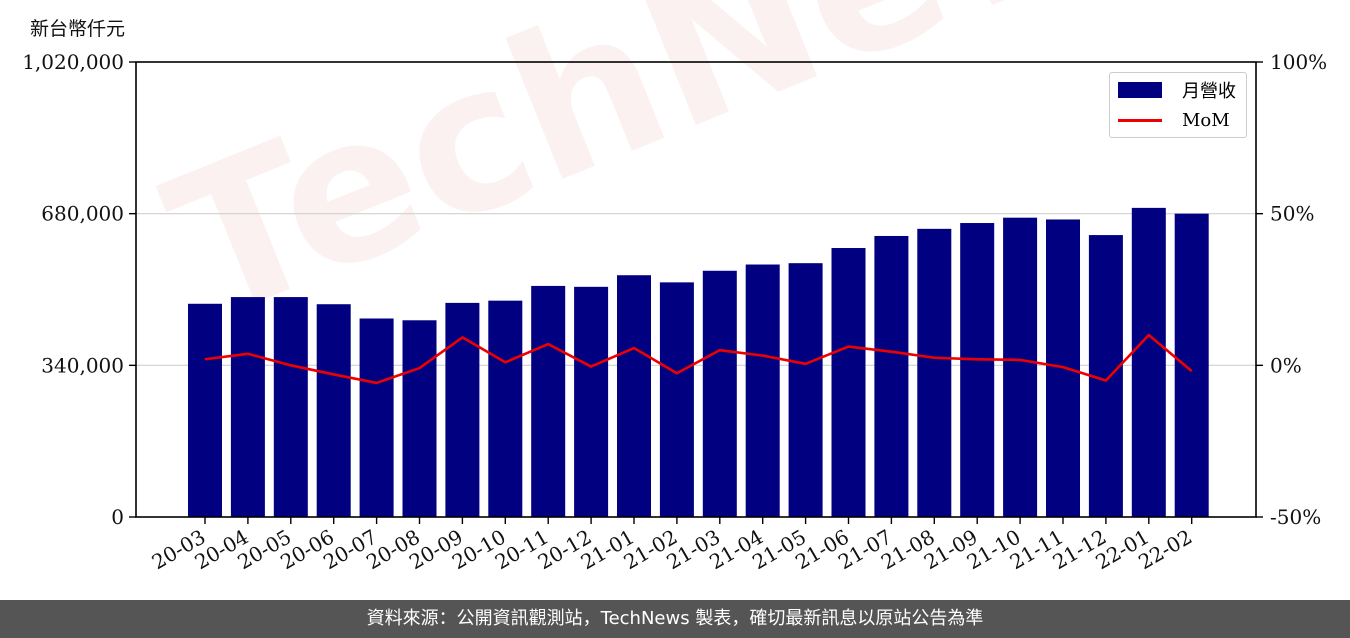  Describe the element at coordinates (1292, 214) in the screenshot. I see `right-tick-label: 50%` at that location.